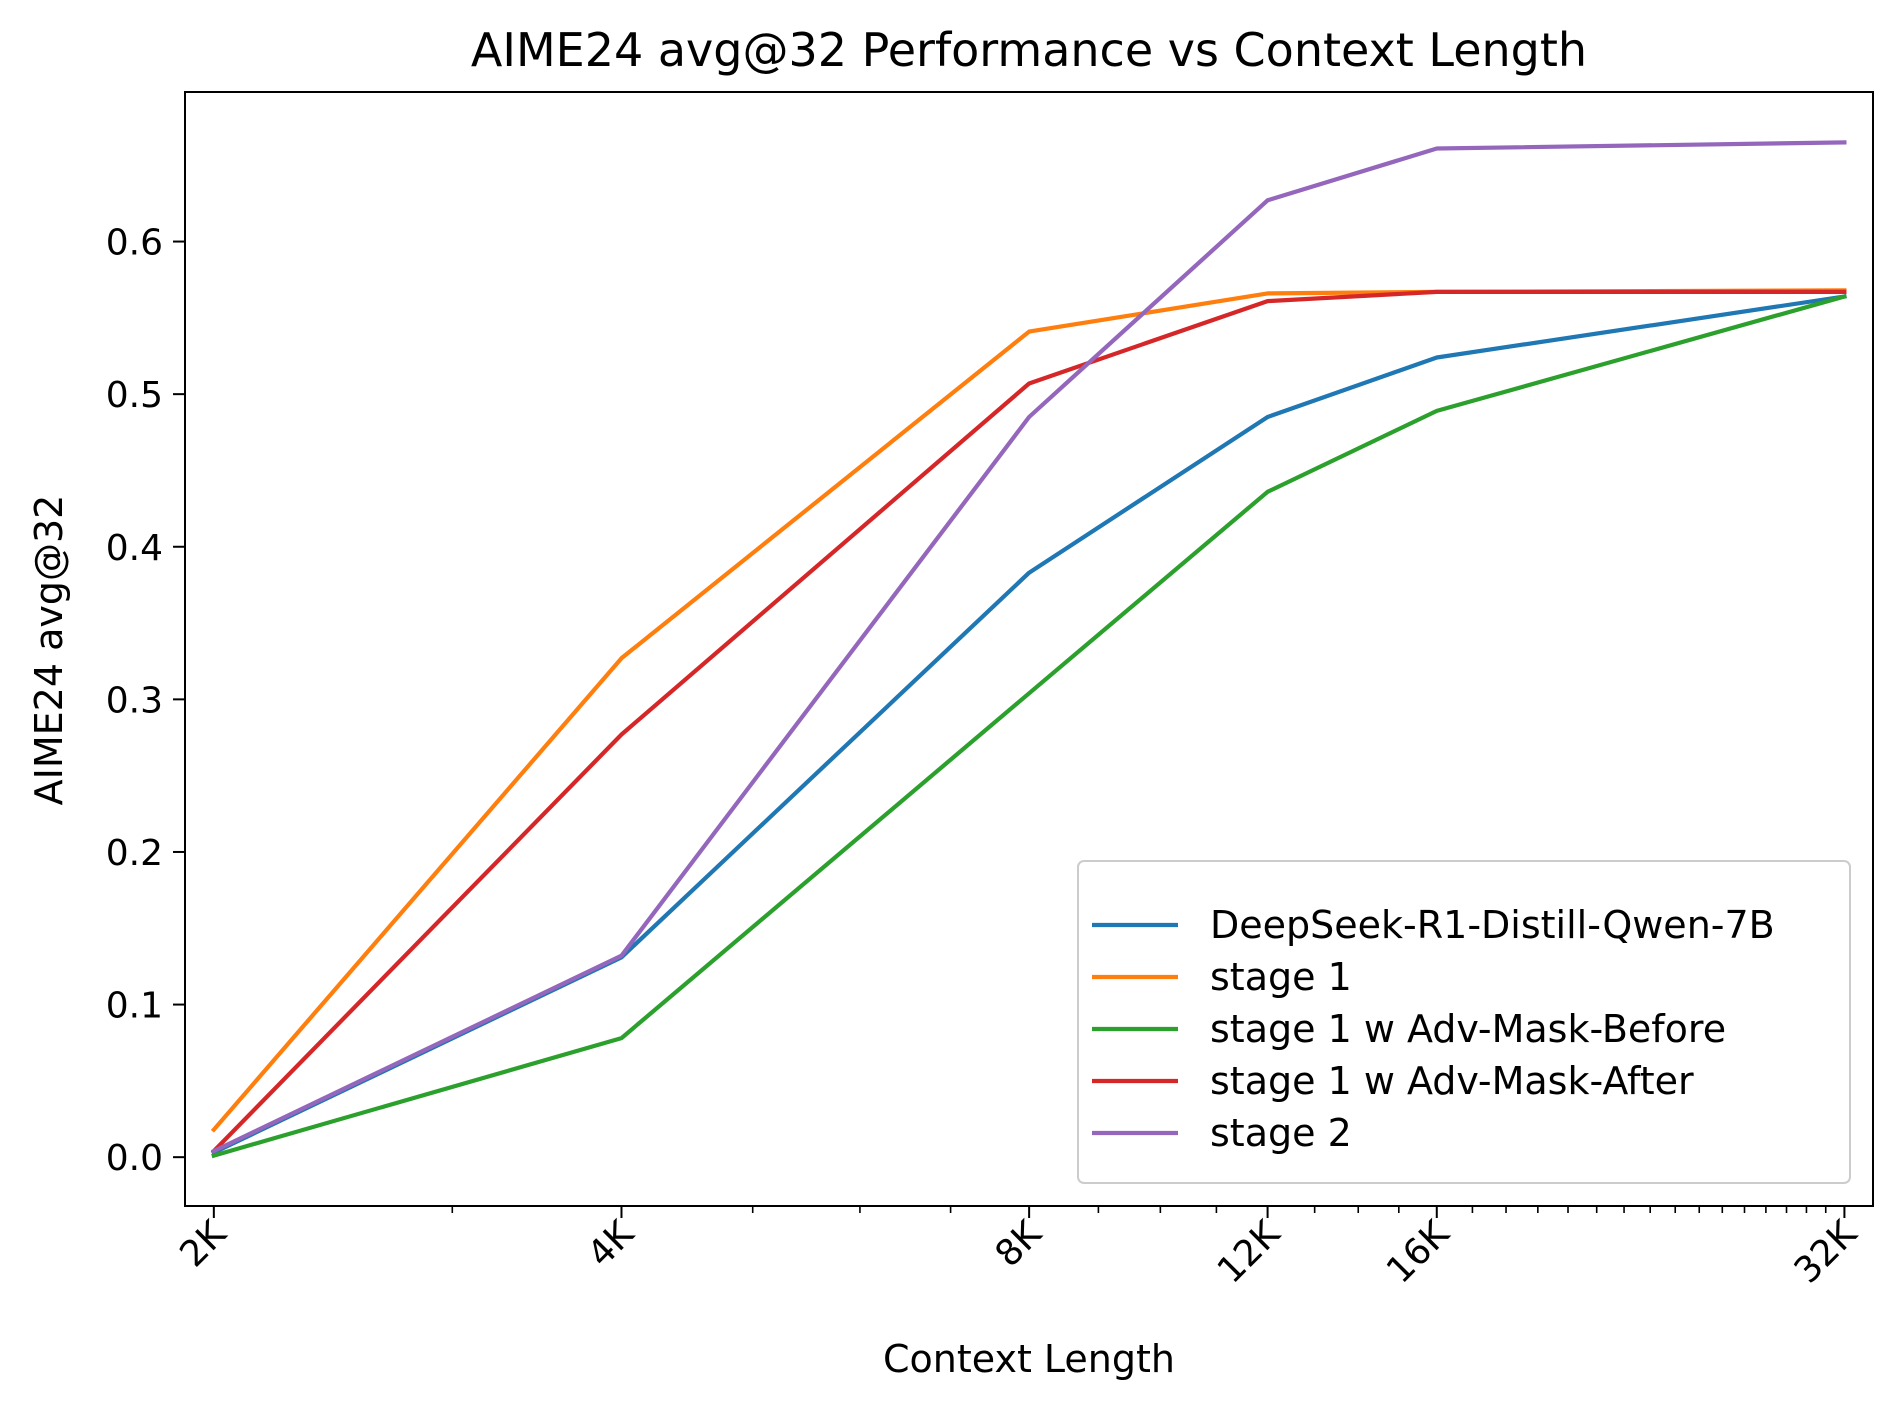 The width and height of the screenshot is (1890, 1406). Describe the element at coordinates (134, 1158) in the screenshot. I see `y-tick-label: 0.0` at that location.